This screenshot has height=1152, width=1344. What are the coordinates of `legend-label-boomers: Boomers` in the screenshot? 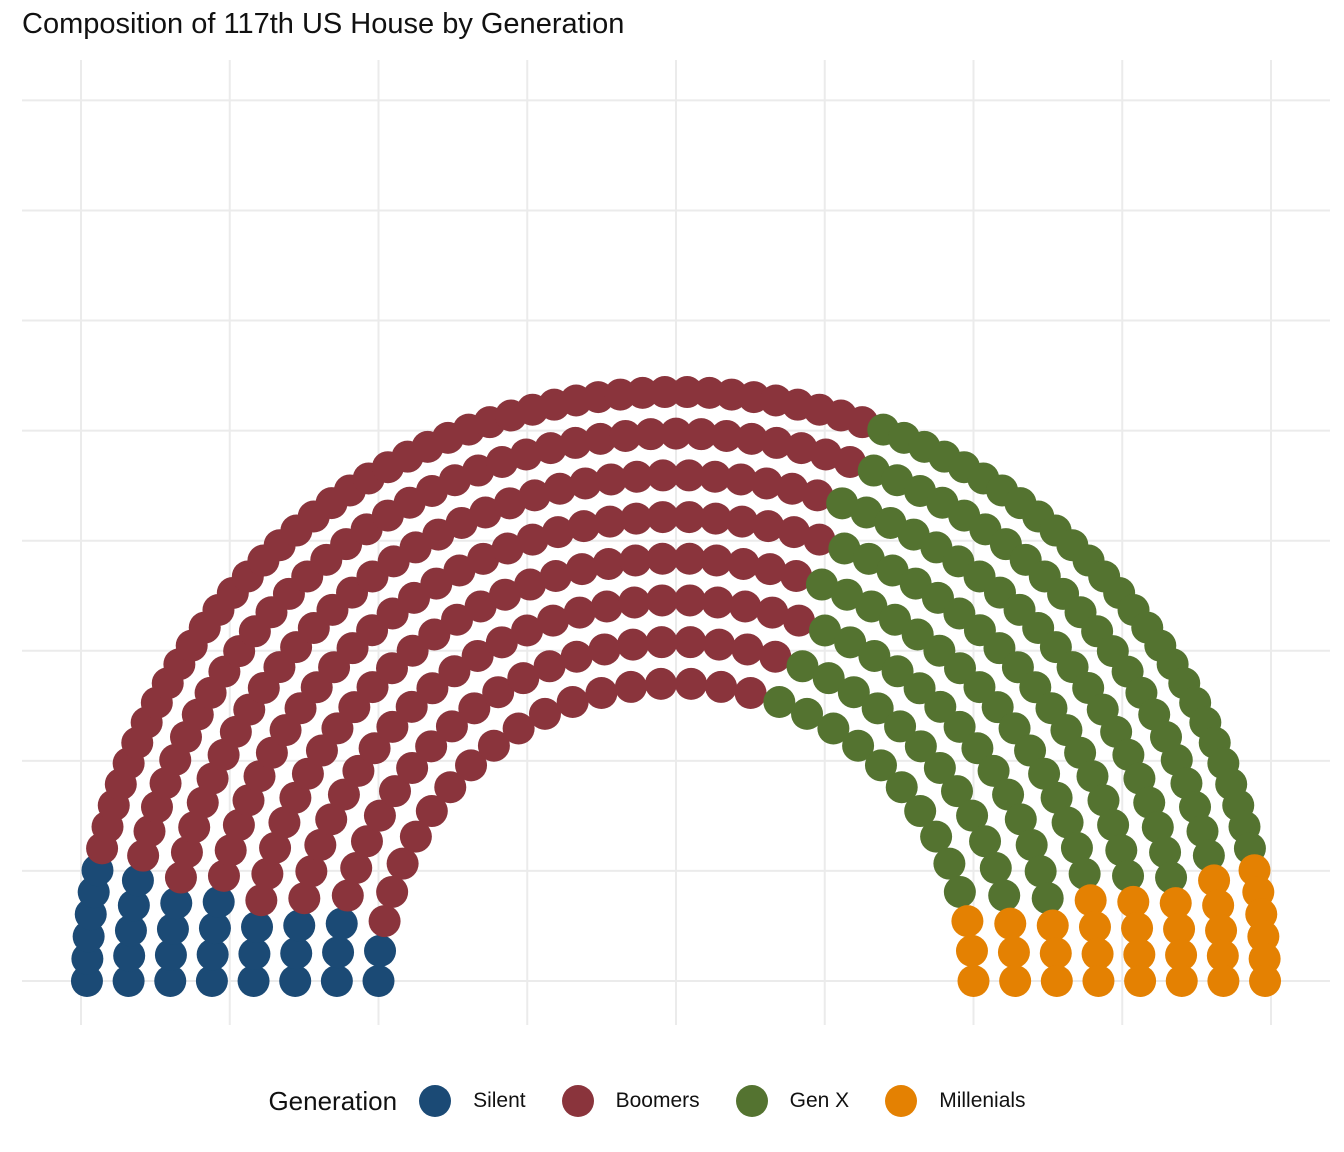 It's located at (657, 1100).